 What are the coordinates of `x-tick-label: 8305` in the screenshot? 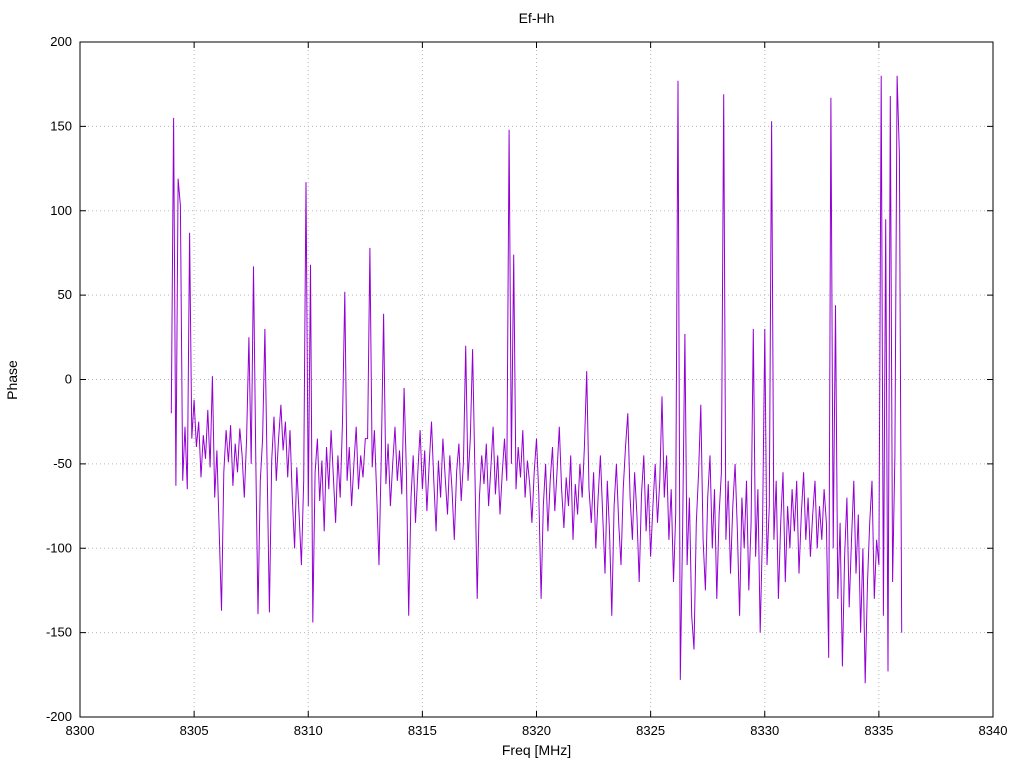 It's located at (194, 730).